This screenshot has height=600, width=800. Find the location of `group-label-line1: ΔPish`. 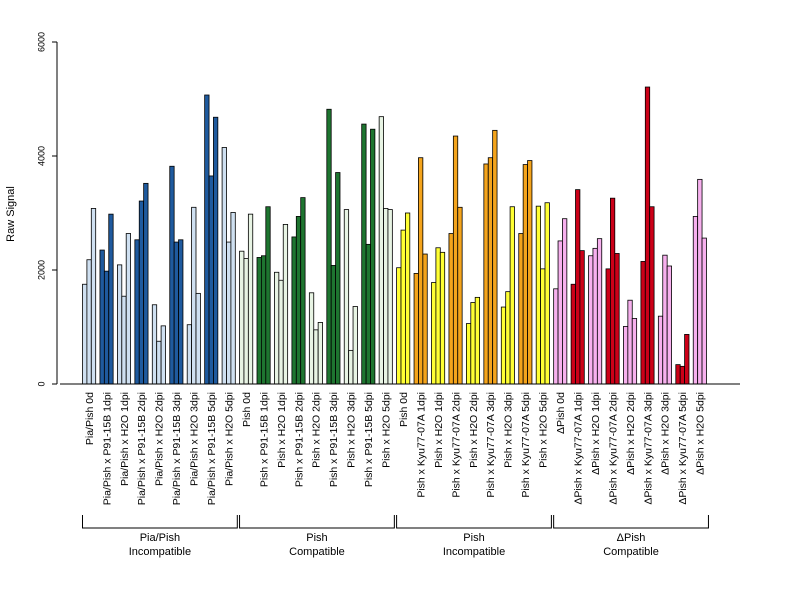

group-label-line1: ΔPish is located at coordinates (631, 538).